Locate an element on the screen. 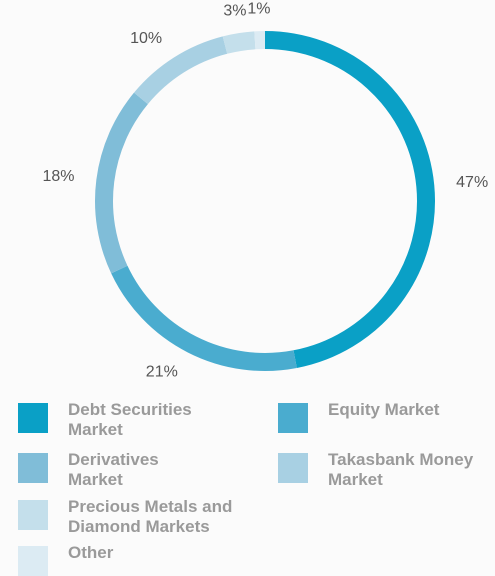 This screenshot has height=576, width=495. legend-item: Other is located at coordinates (118, 561).